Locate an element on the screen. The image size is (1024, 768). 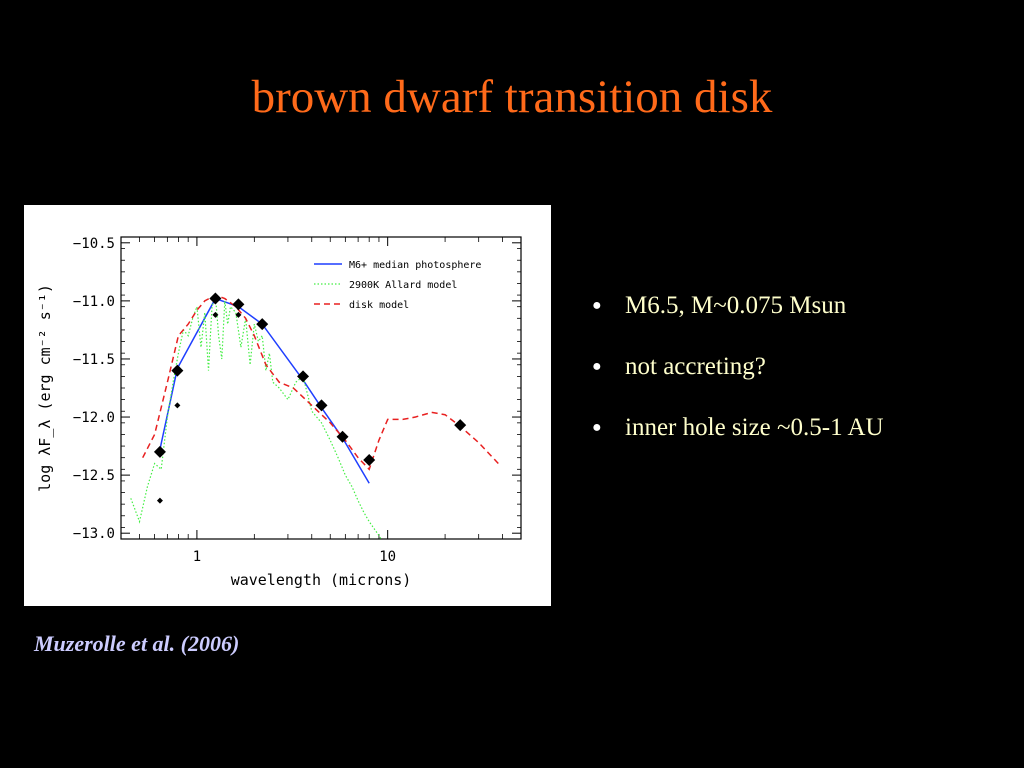
bullet-text: not accreting? is located at coordinates (695, 366).